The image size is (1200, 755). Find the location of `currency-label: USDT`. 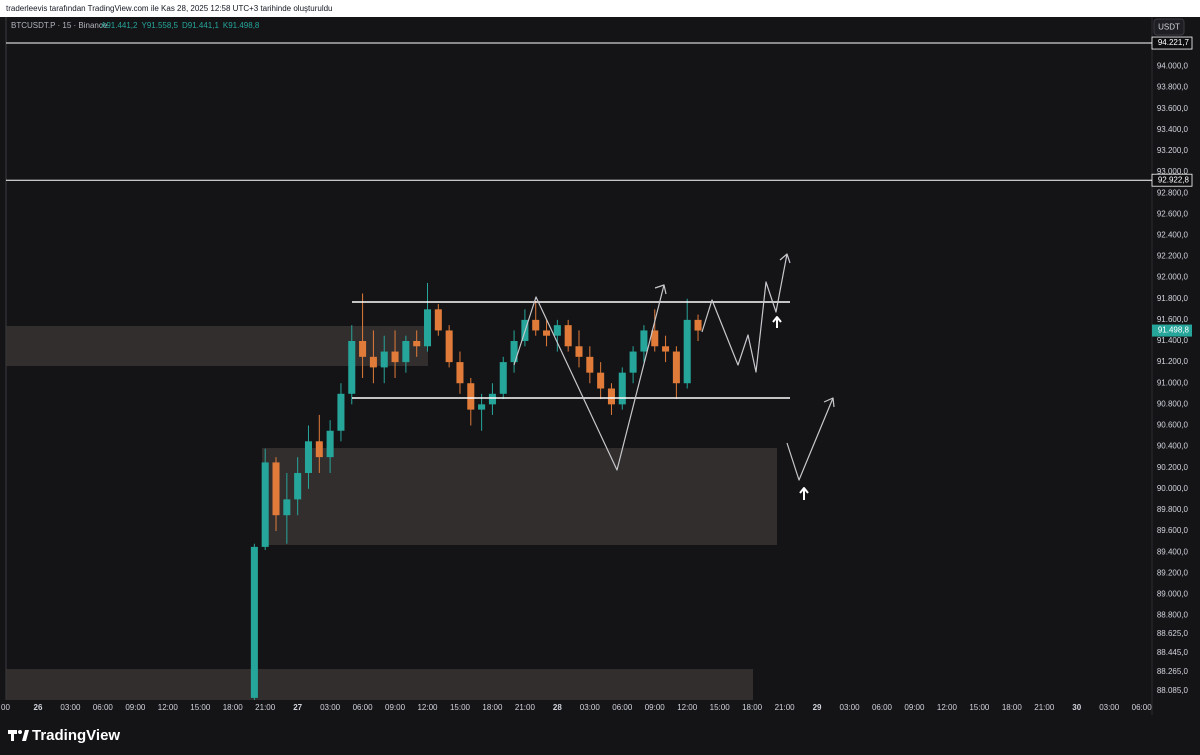

currency-label: USDT is located at coordinates (1169, 27).